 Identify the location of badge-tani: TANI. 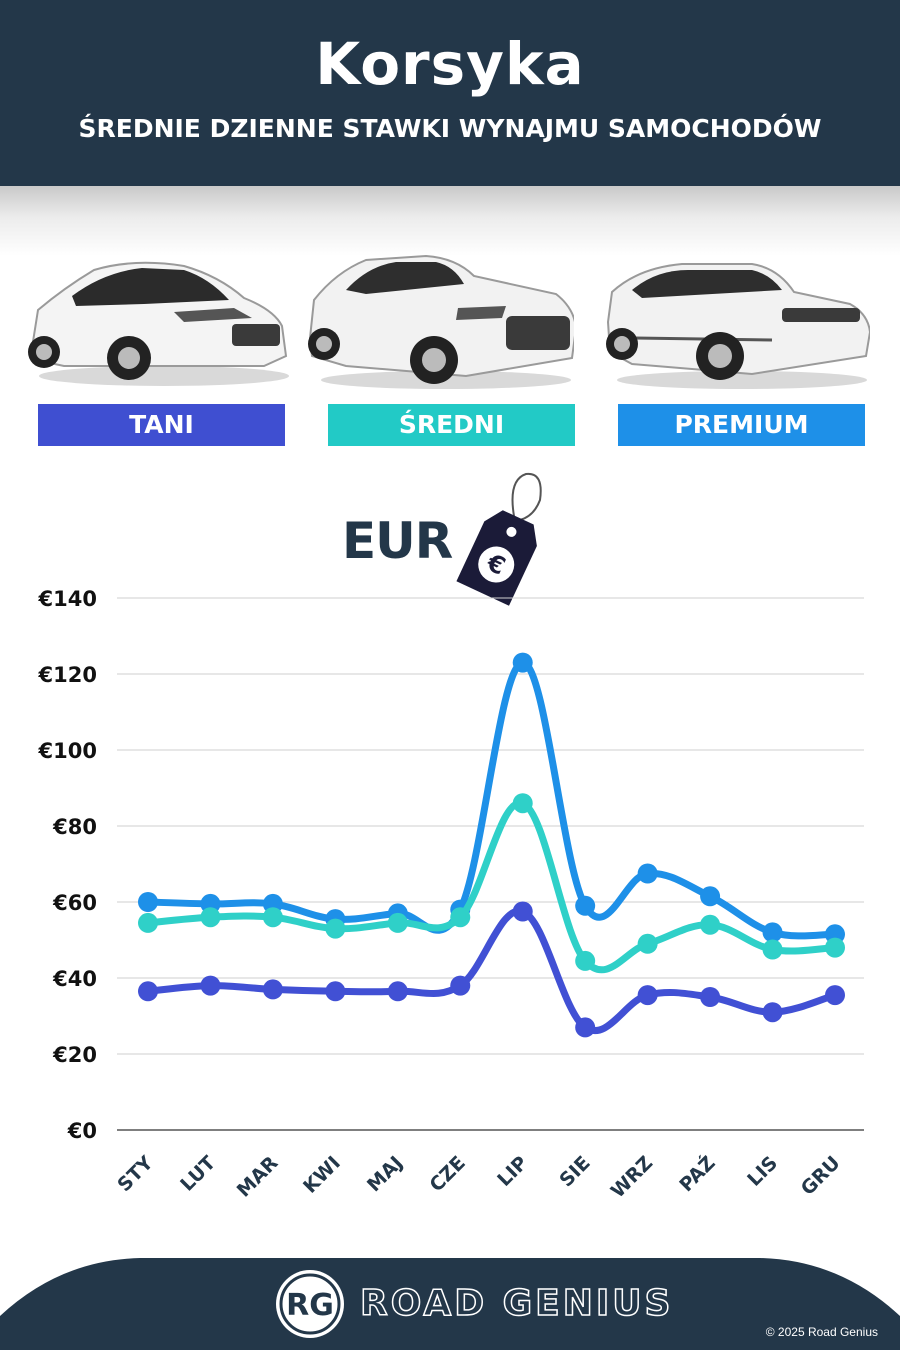
(161, 425).